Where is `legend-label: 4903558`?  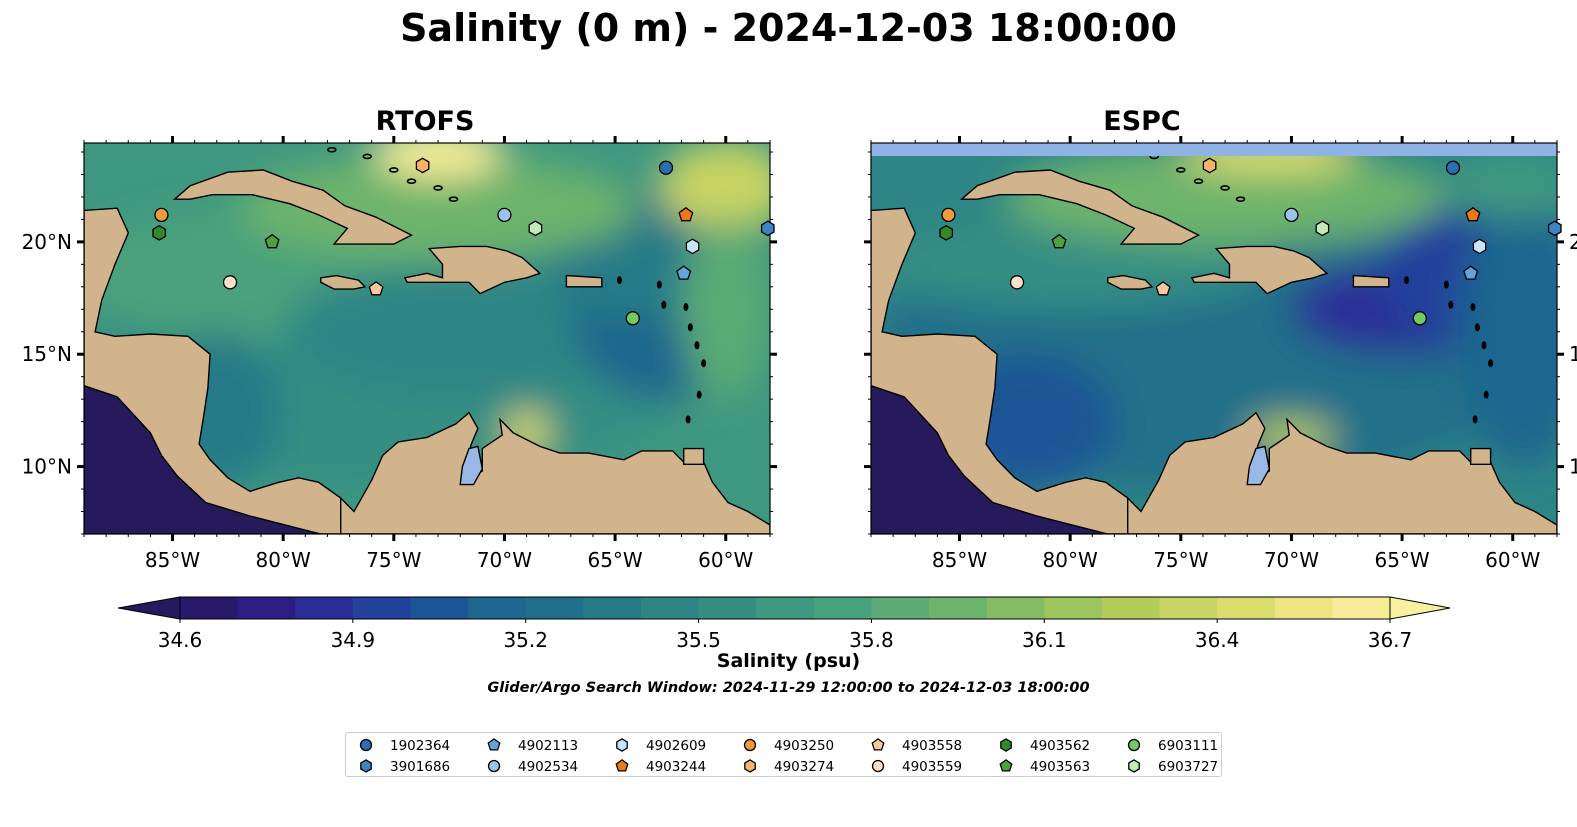 legend-label: 4903558 is located at coordinates (932, 746).